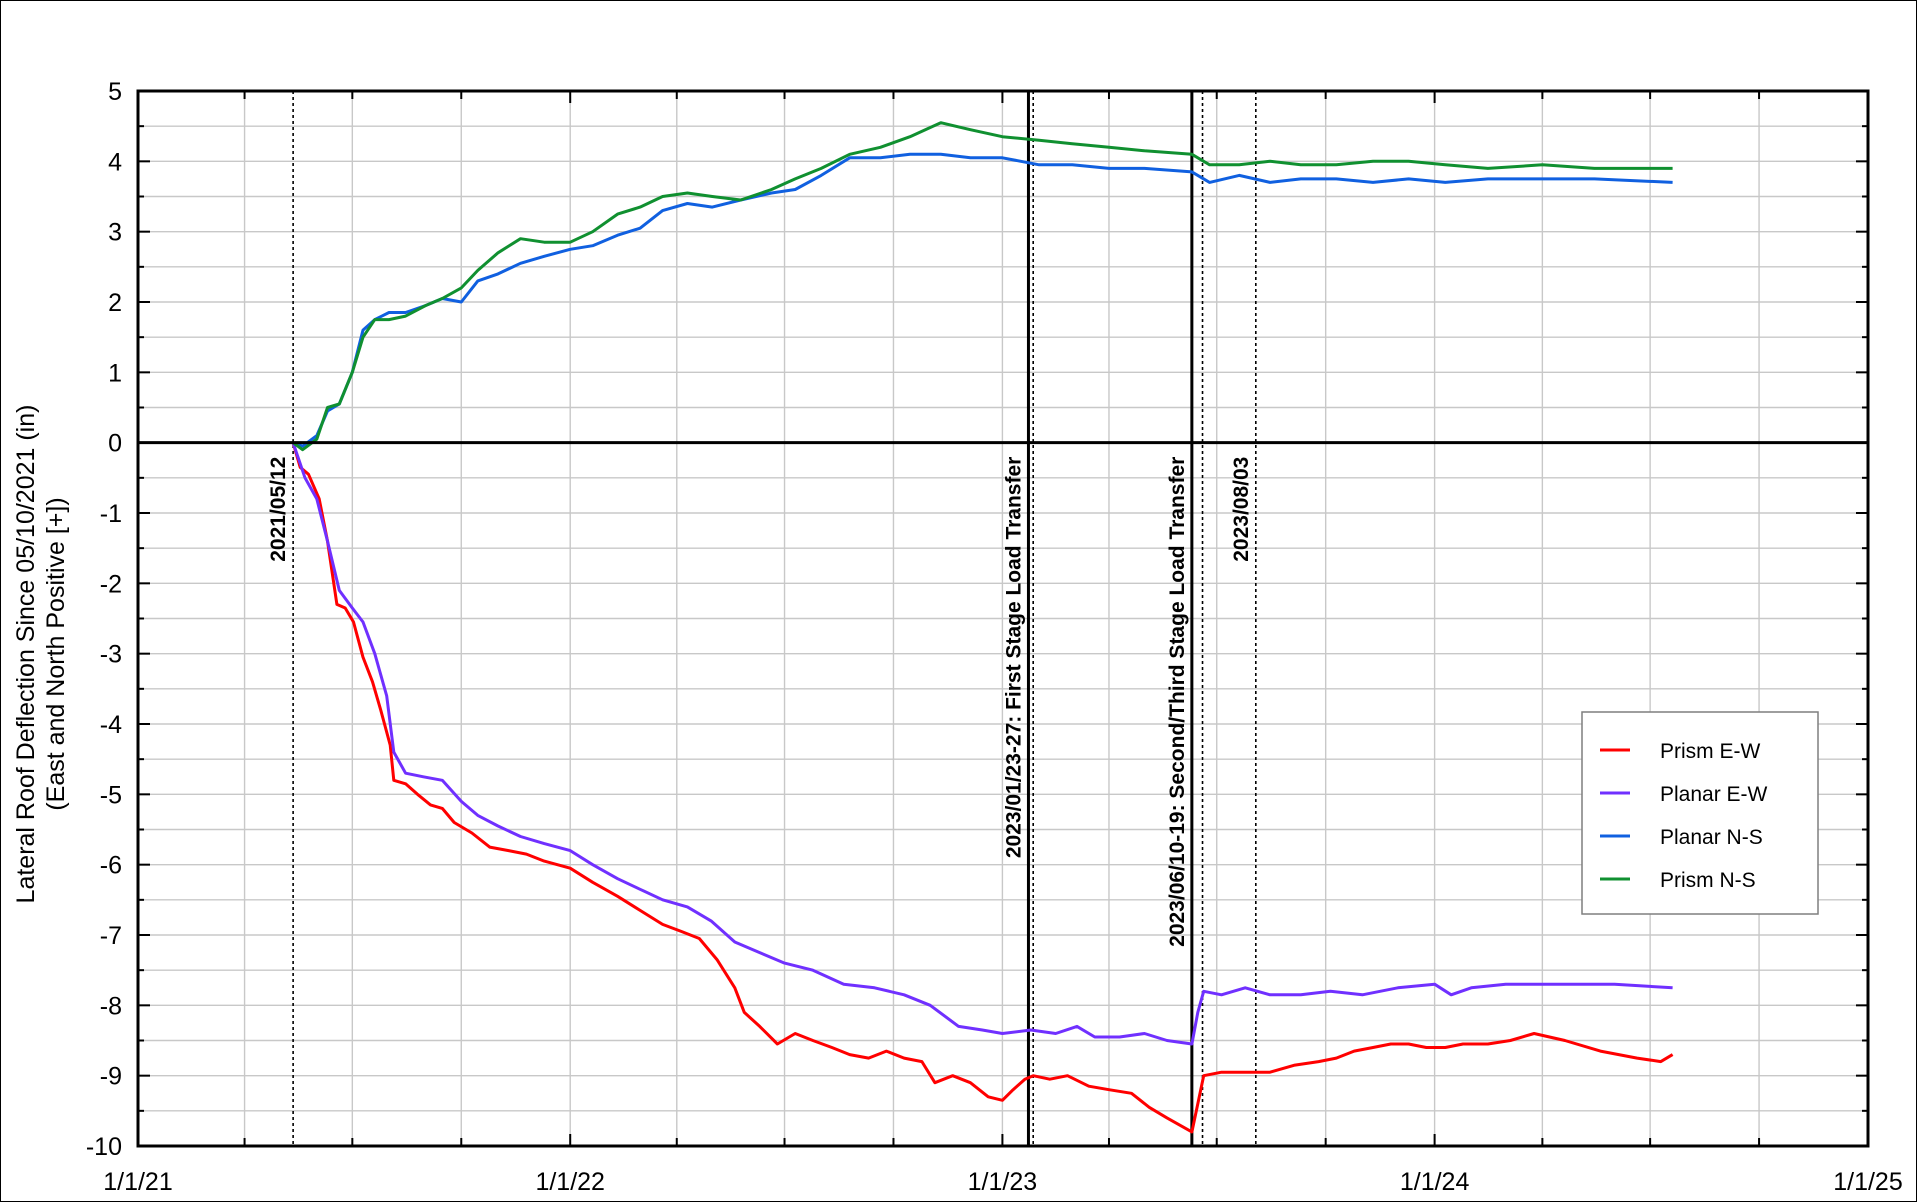  Describe the element at coordinates (115, 303) in the screenshot. I see `y-tick-label: 2` at that location.